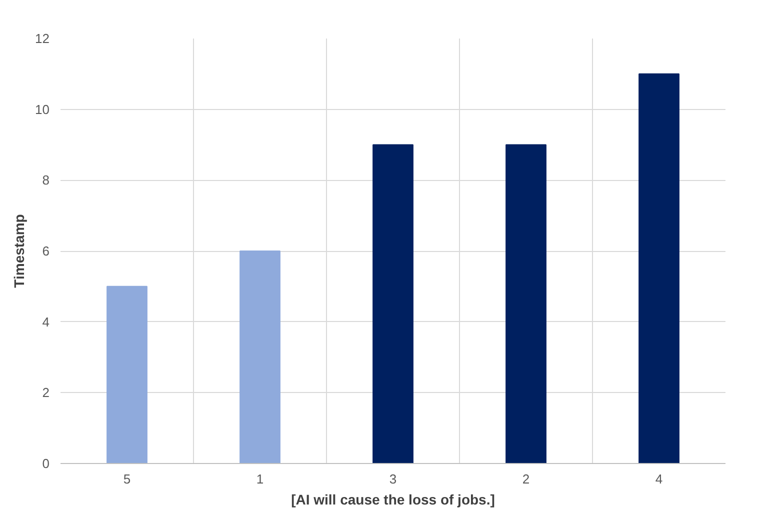  Describe the element at coordinates (393, 500) in the screenshot. I see `x-axis-title: [AI will cause the loss of jobs.]` at that location.